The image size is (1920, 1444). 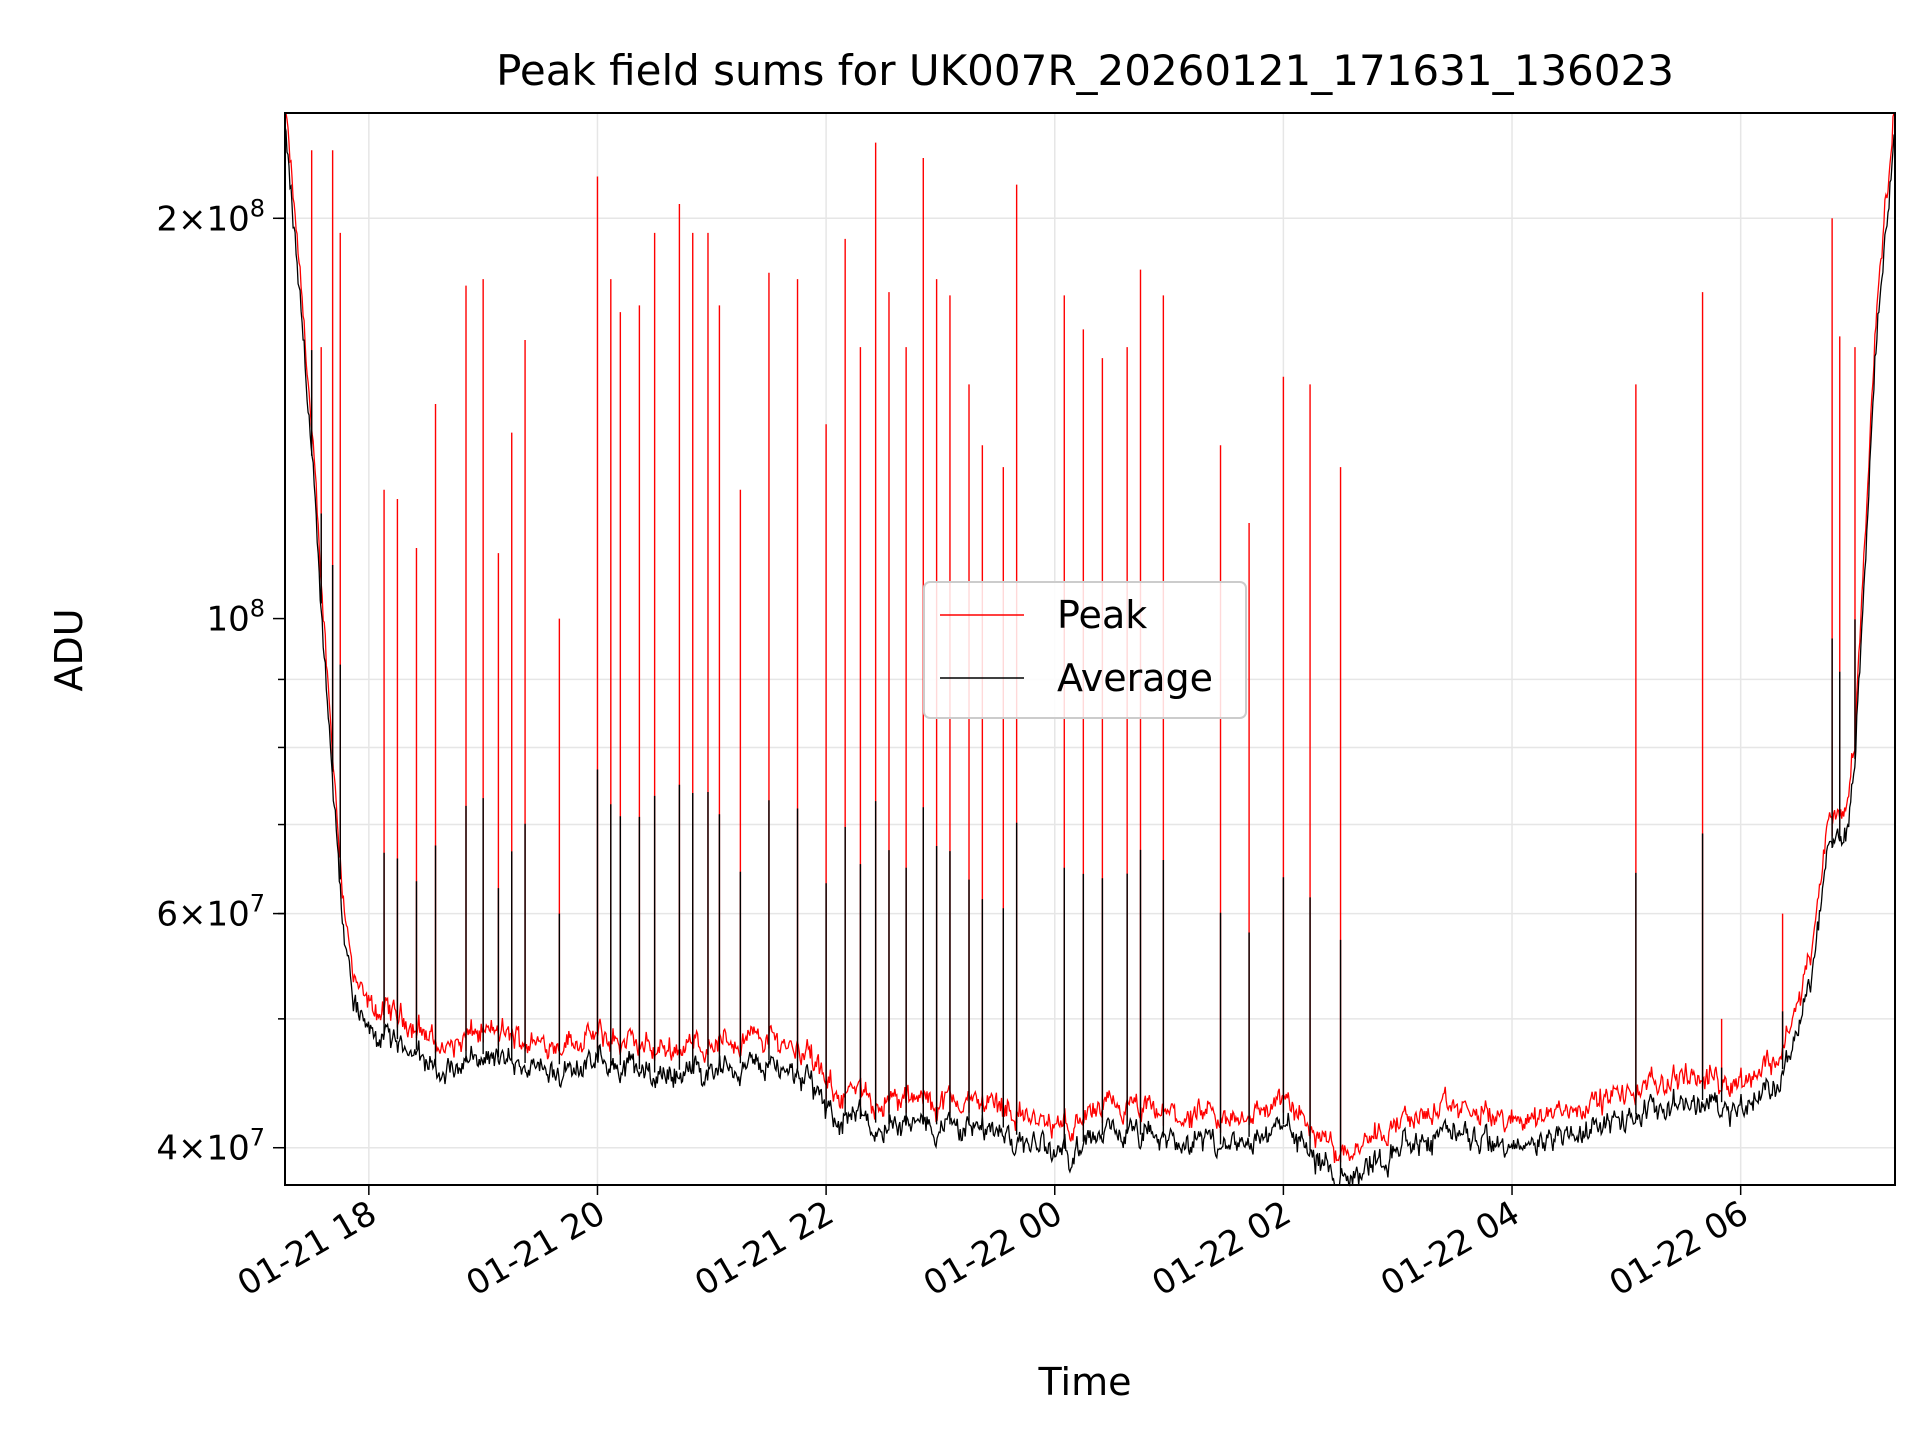 What do you see at coordinates (1102, 615) in the screenshot?
I see `legend-peak-label: Peak` at bounding box center [1102, 615].